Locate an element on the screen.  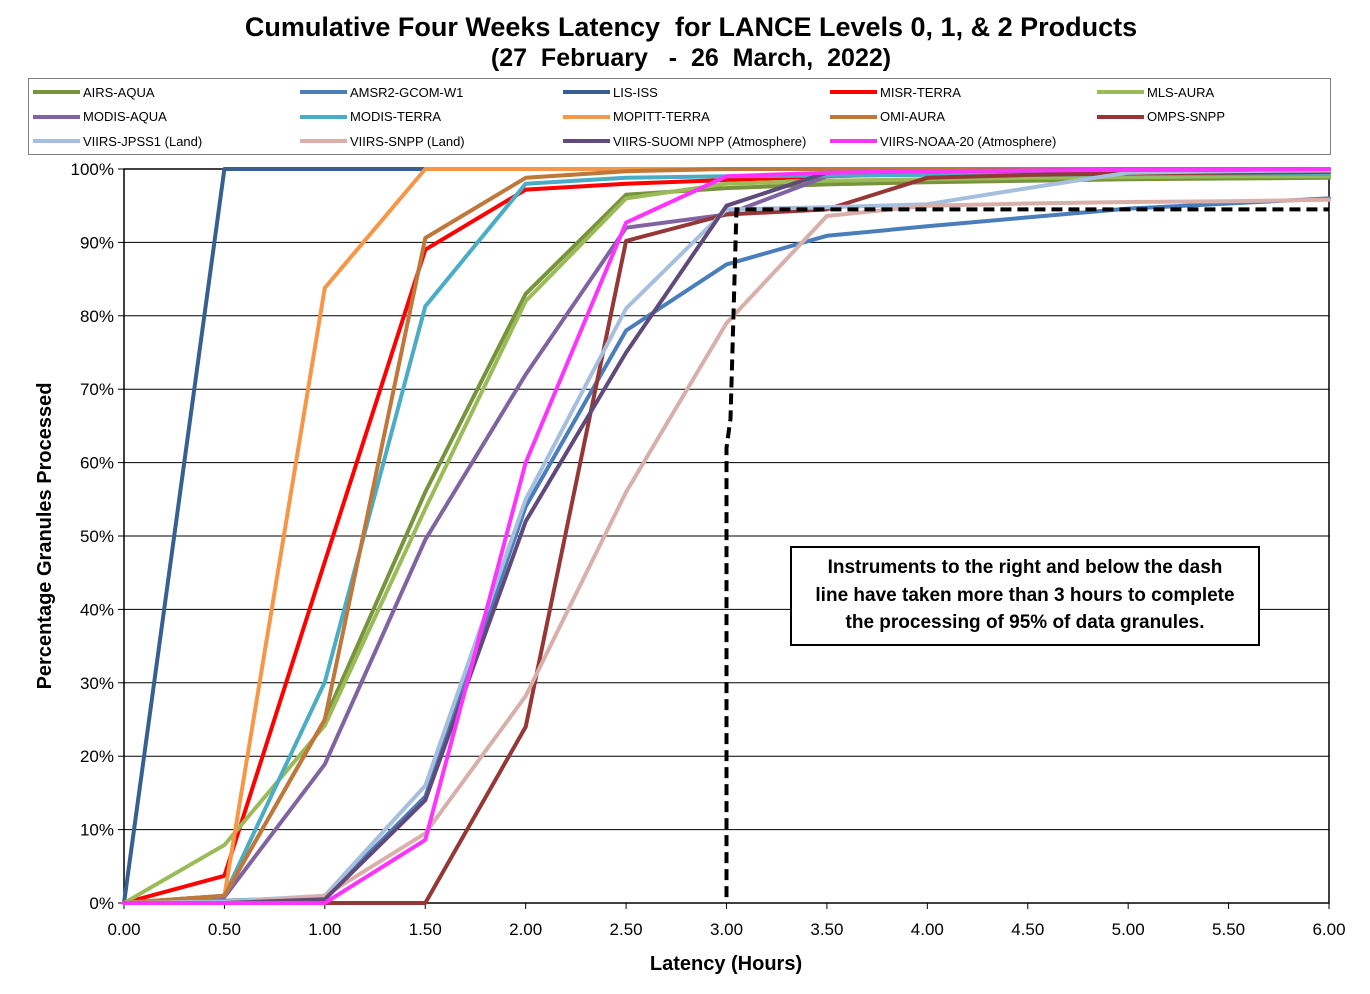
y-tick-label: 80% is located at coordinates (97, 316).